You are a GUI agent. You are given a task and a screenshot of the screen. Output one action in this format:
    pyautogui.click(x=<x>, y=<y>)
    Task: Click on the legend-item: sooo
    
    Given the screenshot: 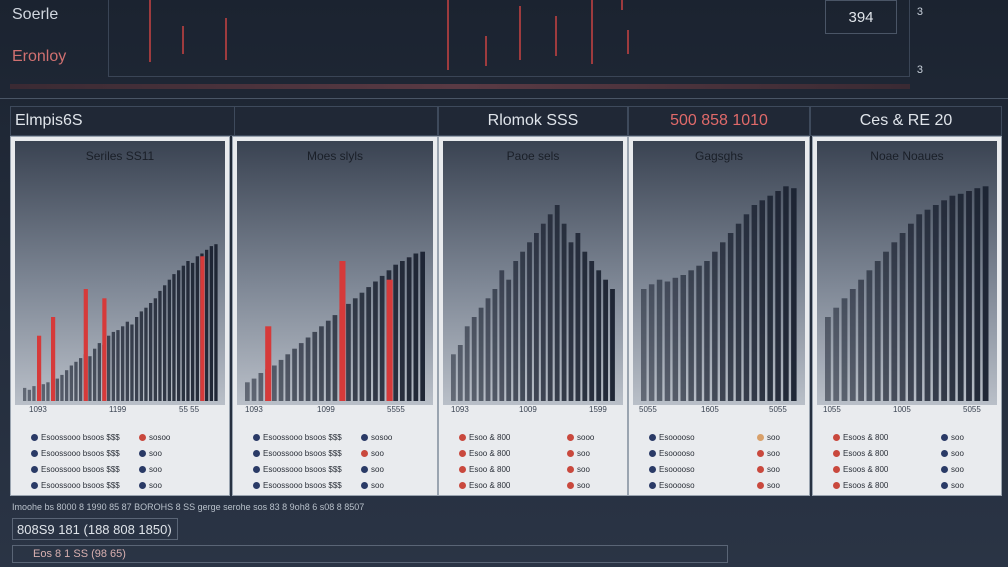 What is the action you would take?
    pyautogui.click(x=580, y=437)
    